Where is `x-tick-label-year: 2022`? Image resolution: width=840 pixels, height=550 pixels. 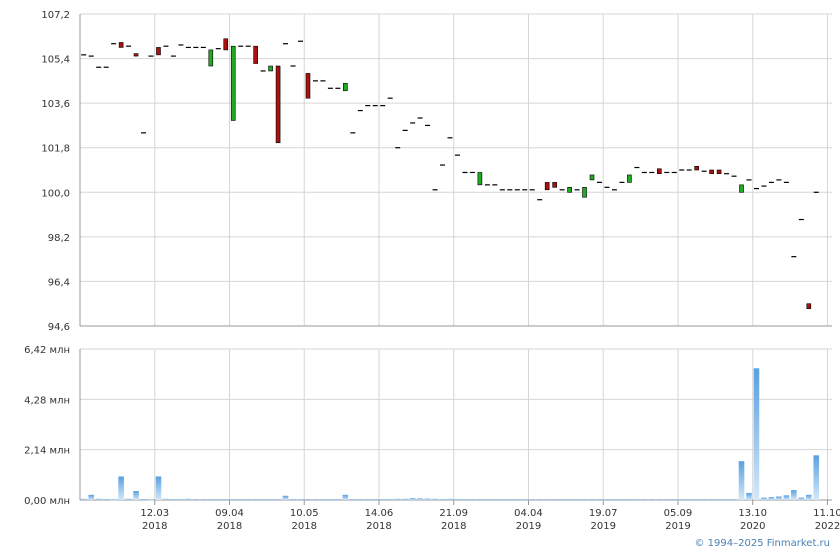
x-tick-label-year: 2022 is located at coordinates (827, 526).